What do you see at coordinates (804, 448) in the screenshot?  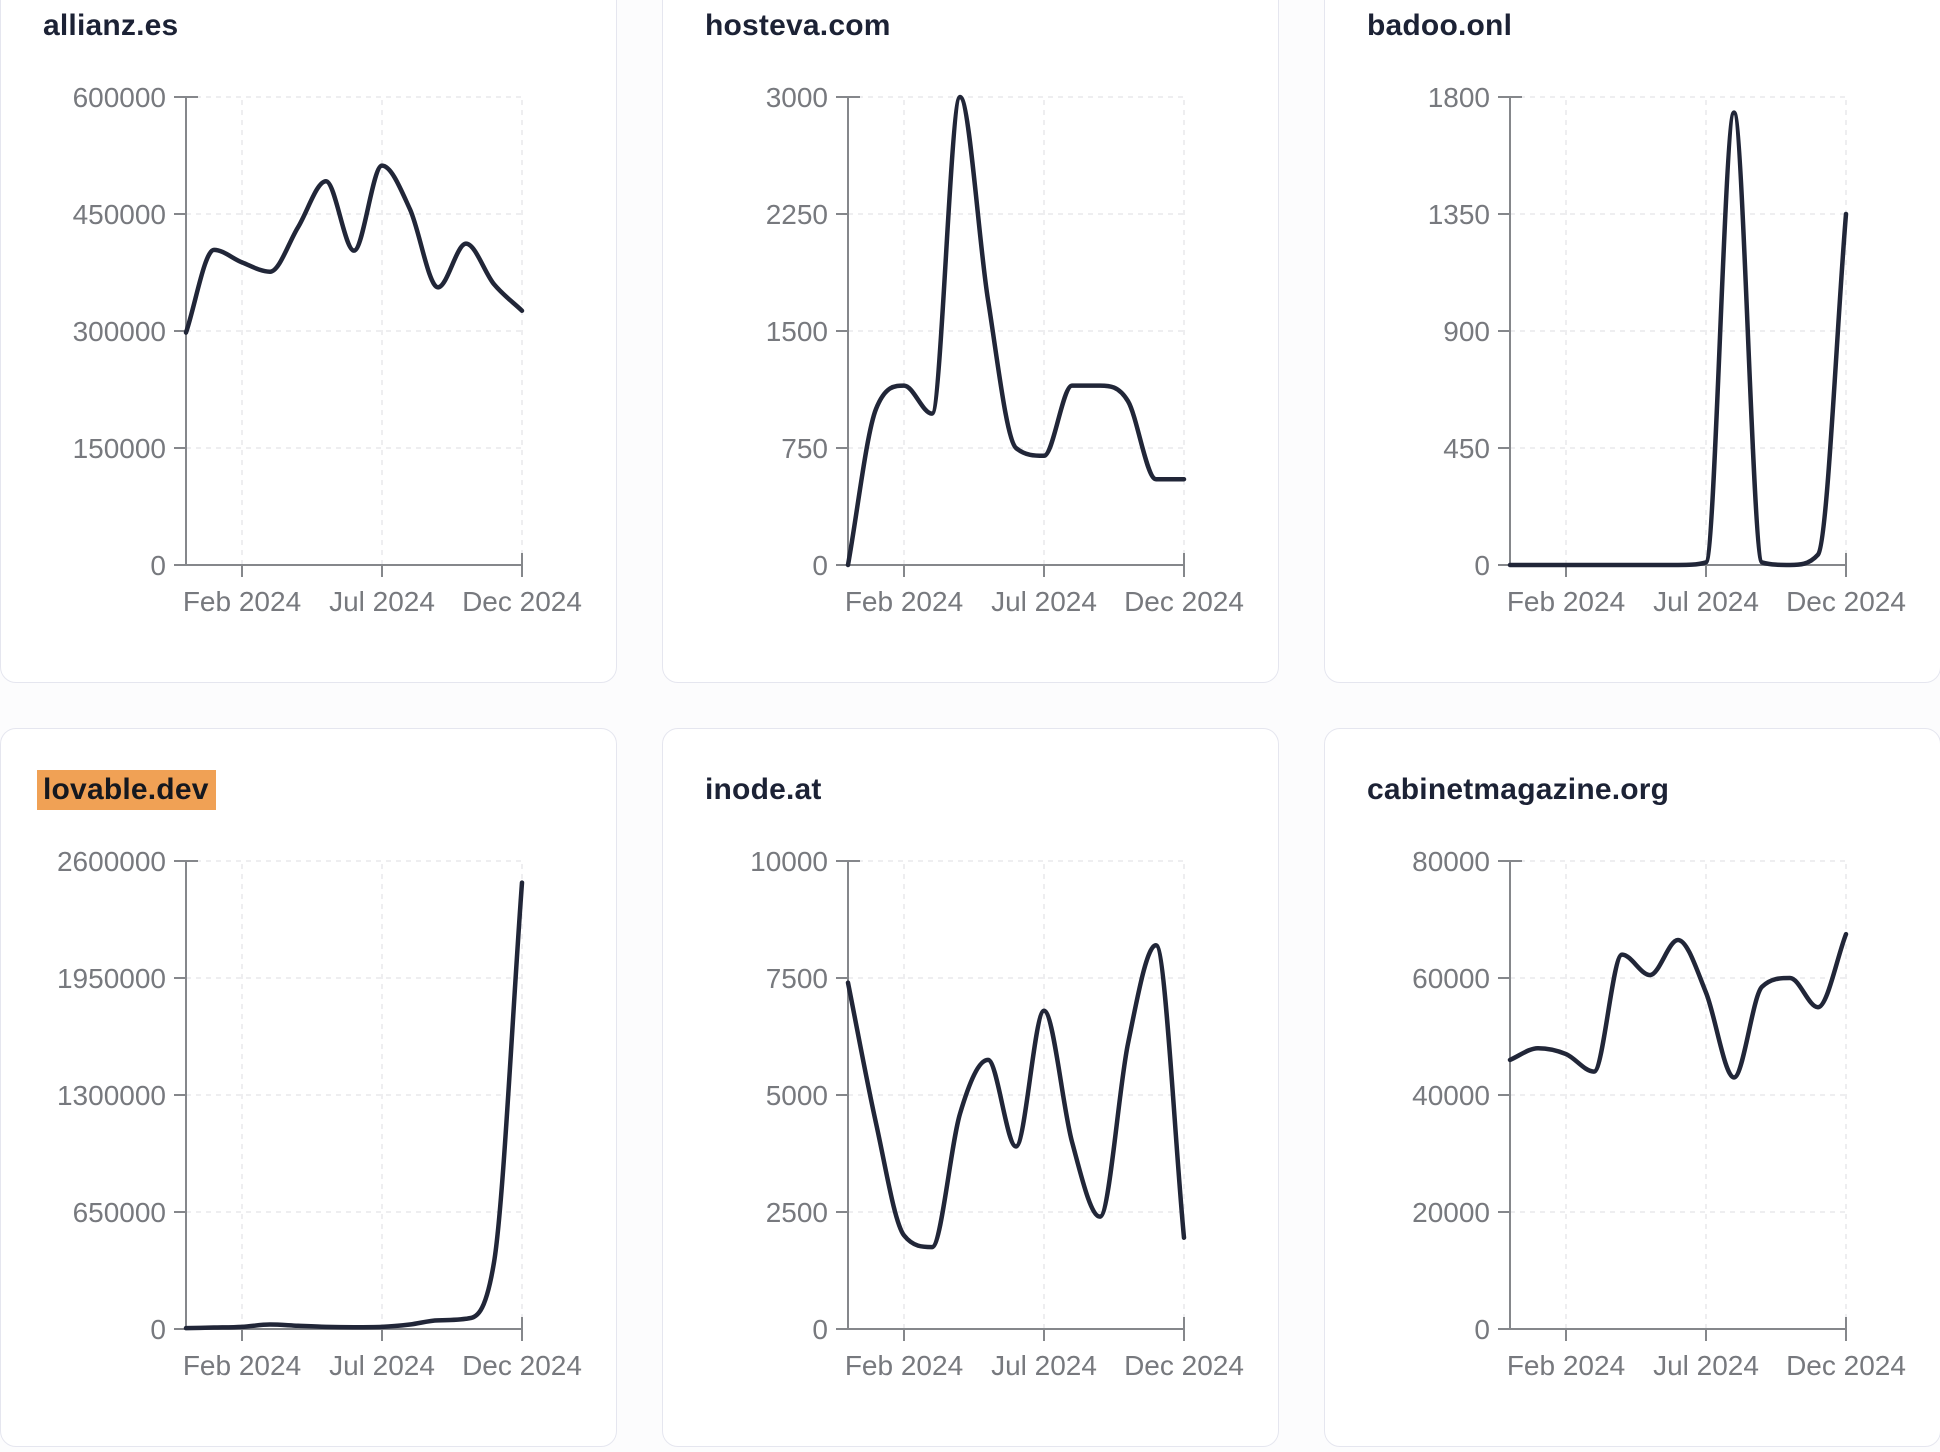 I see `y-axis-tick-label: 750` at bounding box center [804, 448].